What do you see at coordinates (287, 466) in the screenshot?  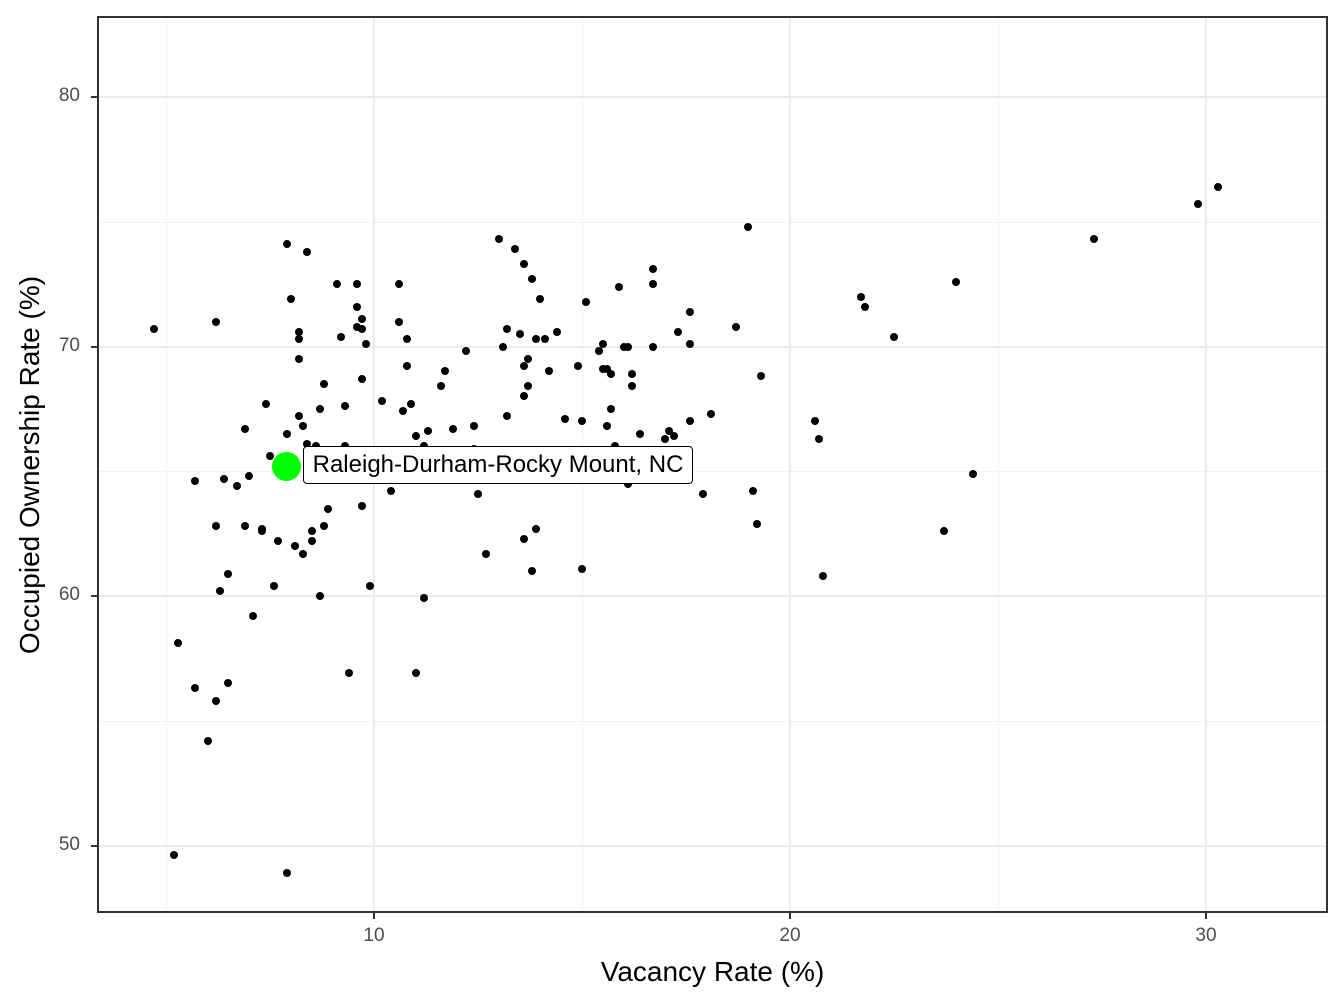 I see `highlight-point` at bounding box center [287, 466].